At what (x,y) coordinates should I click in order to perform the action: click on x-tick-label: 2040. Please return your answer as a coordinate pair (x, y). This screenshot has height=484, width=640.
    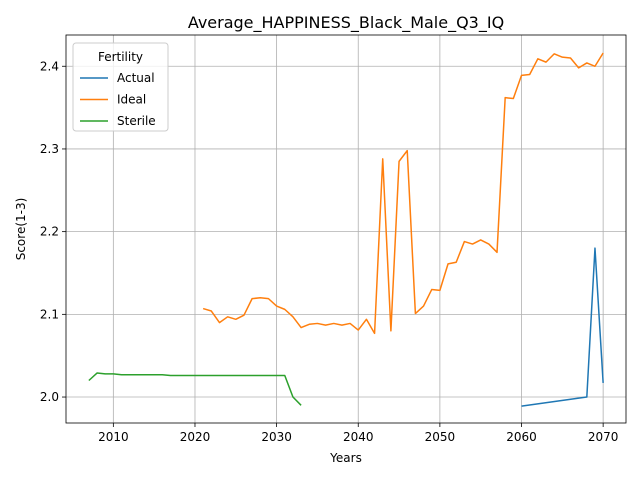
    Looking at the image, I should click on (358, 437).